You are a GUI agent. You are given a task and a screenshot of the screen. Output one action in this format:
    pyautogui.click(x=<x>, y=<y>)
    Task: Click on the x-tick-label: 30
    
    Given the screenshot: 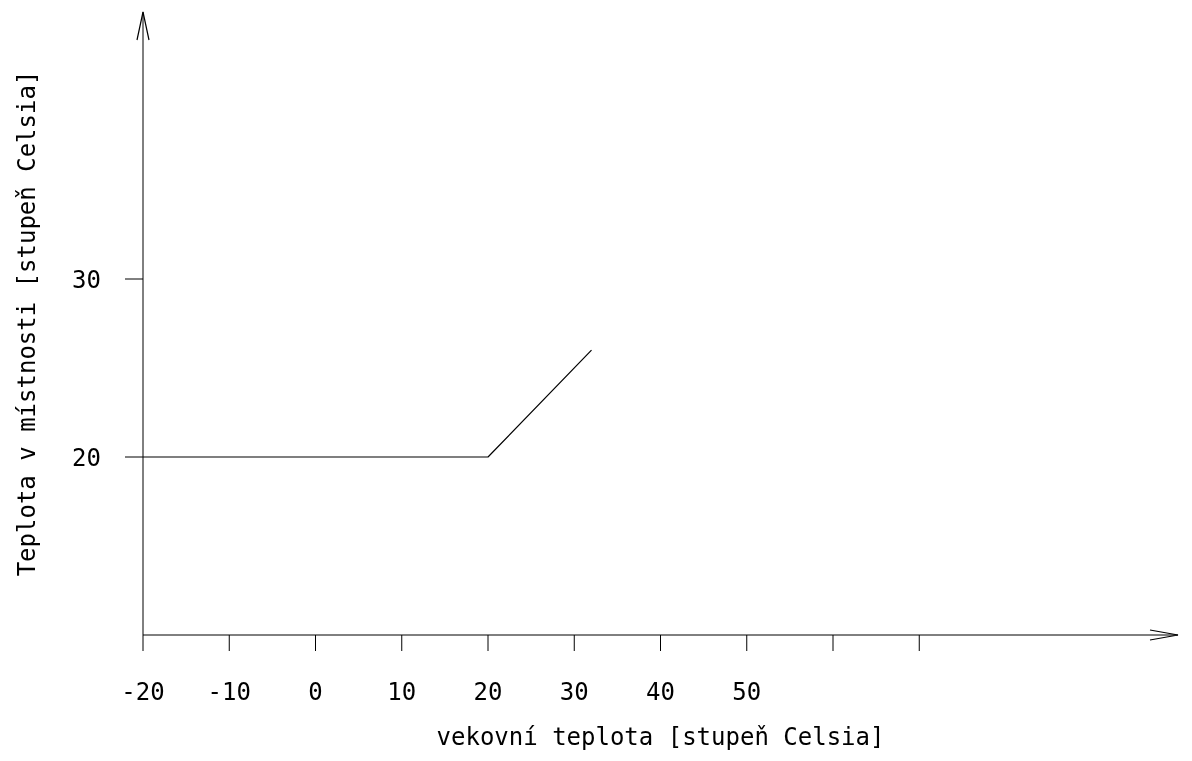 What is the action you would take?
    pyautogui.click(x=574, y=692)
    